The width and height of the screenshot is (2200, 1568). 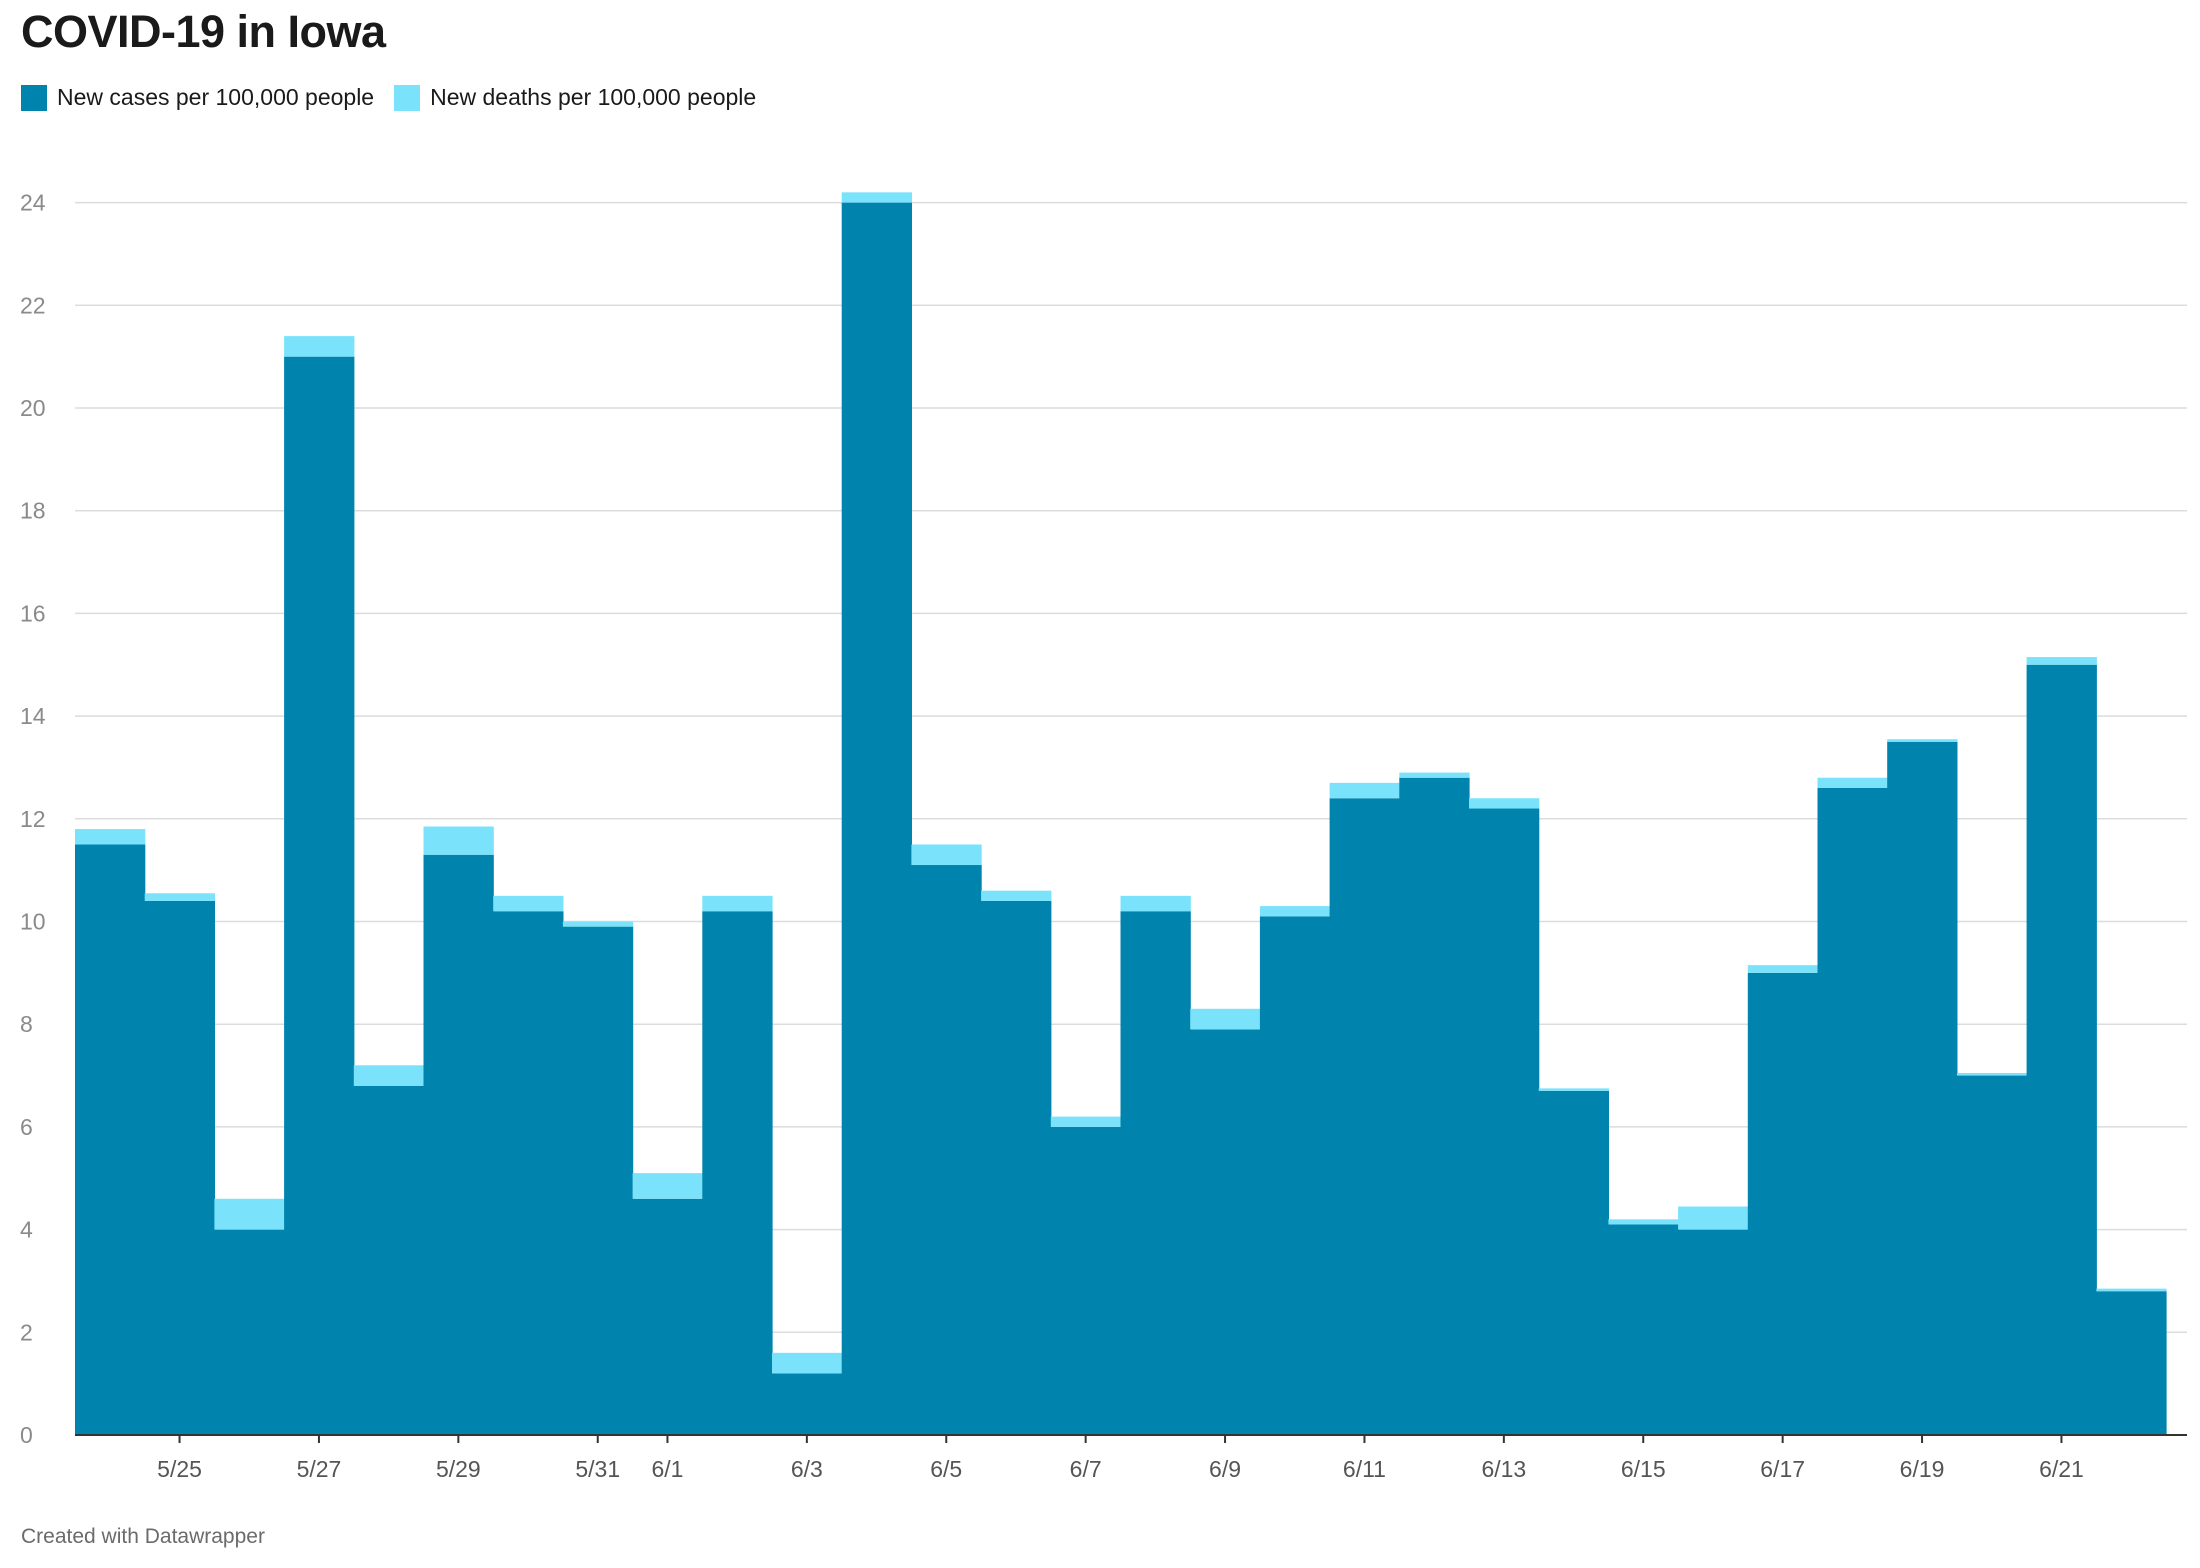 What do you see at coordinates (2061, 1469) in the screenshot?
I see `x-tick-label: 6/21` at bounding box center [2061, 1469].